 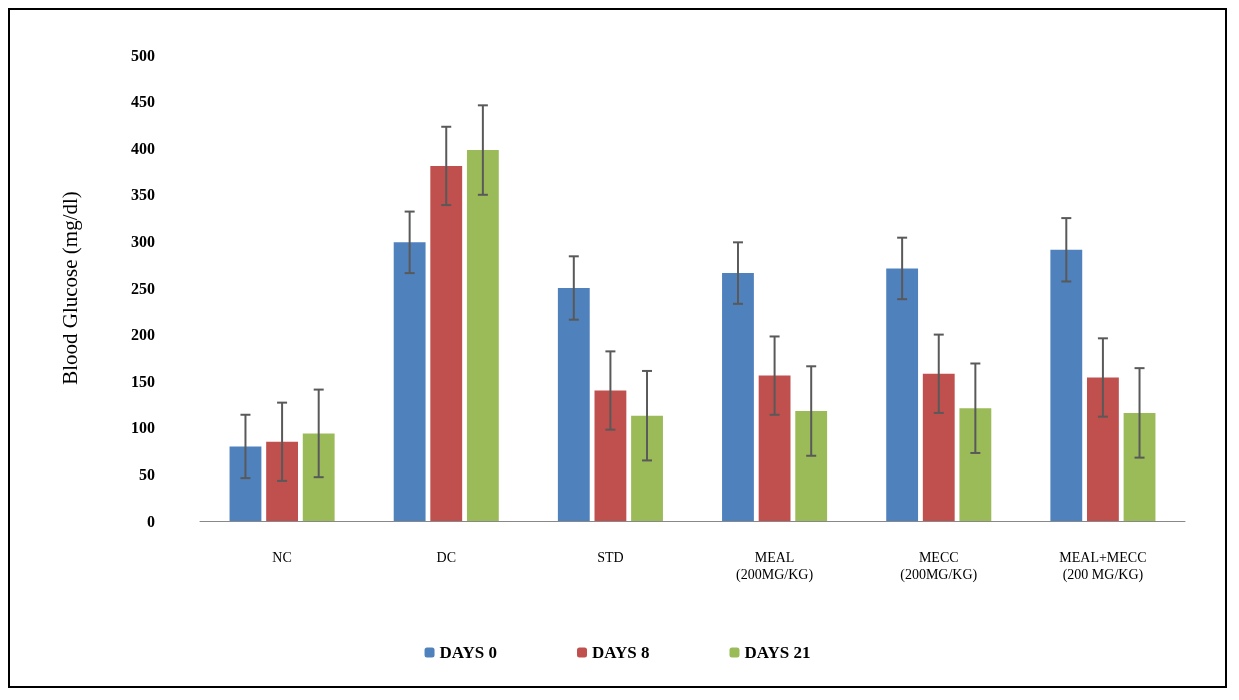 I want to click on legend-label: DAYS 0, so click(x=468, y=652).